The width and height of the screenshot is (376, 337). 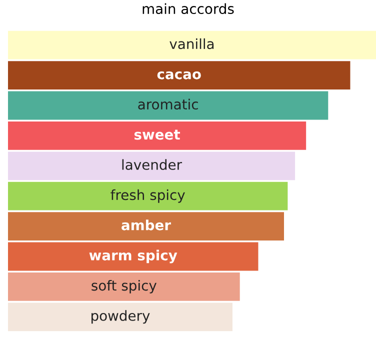 I want to click on y-tick-label: sweet, so click(x=157, y=135).